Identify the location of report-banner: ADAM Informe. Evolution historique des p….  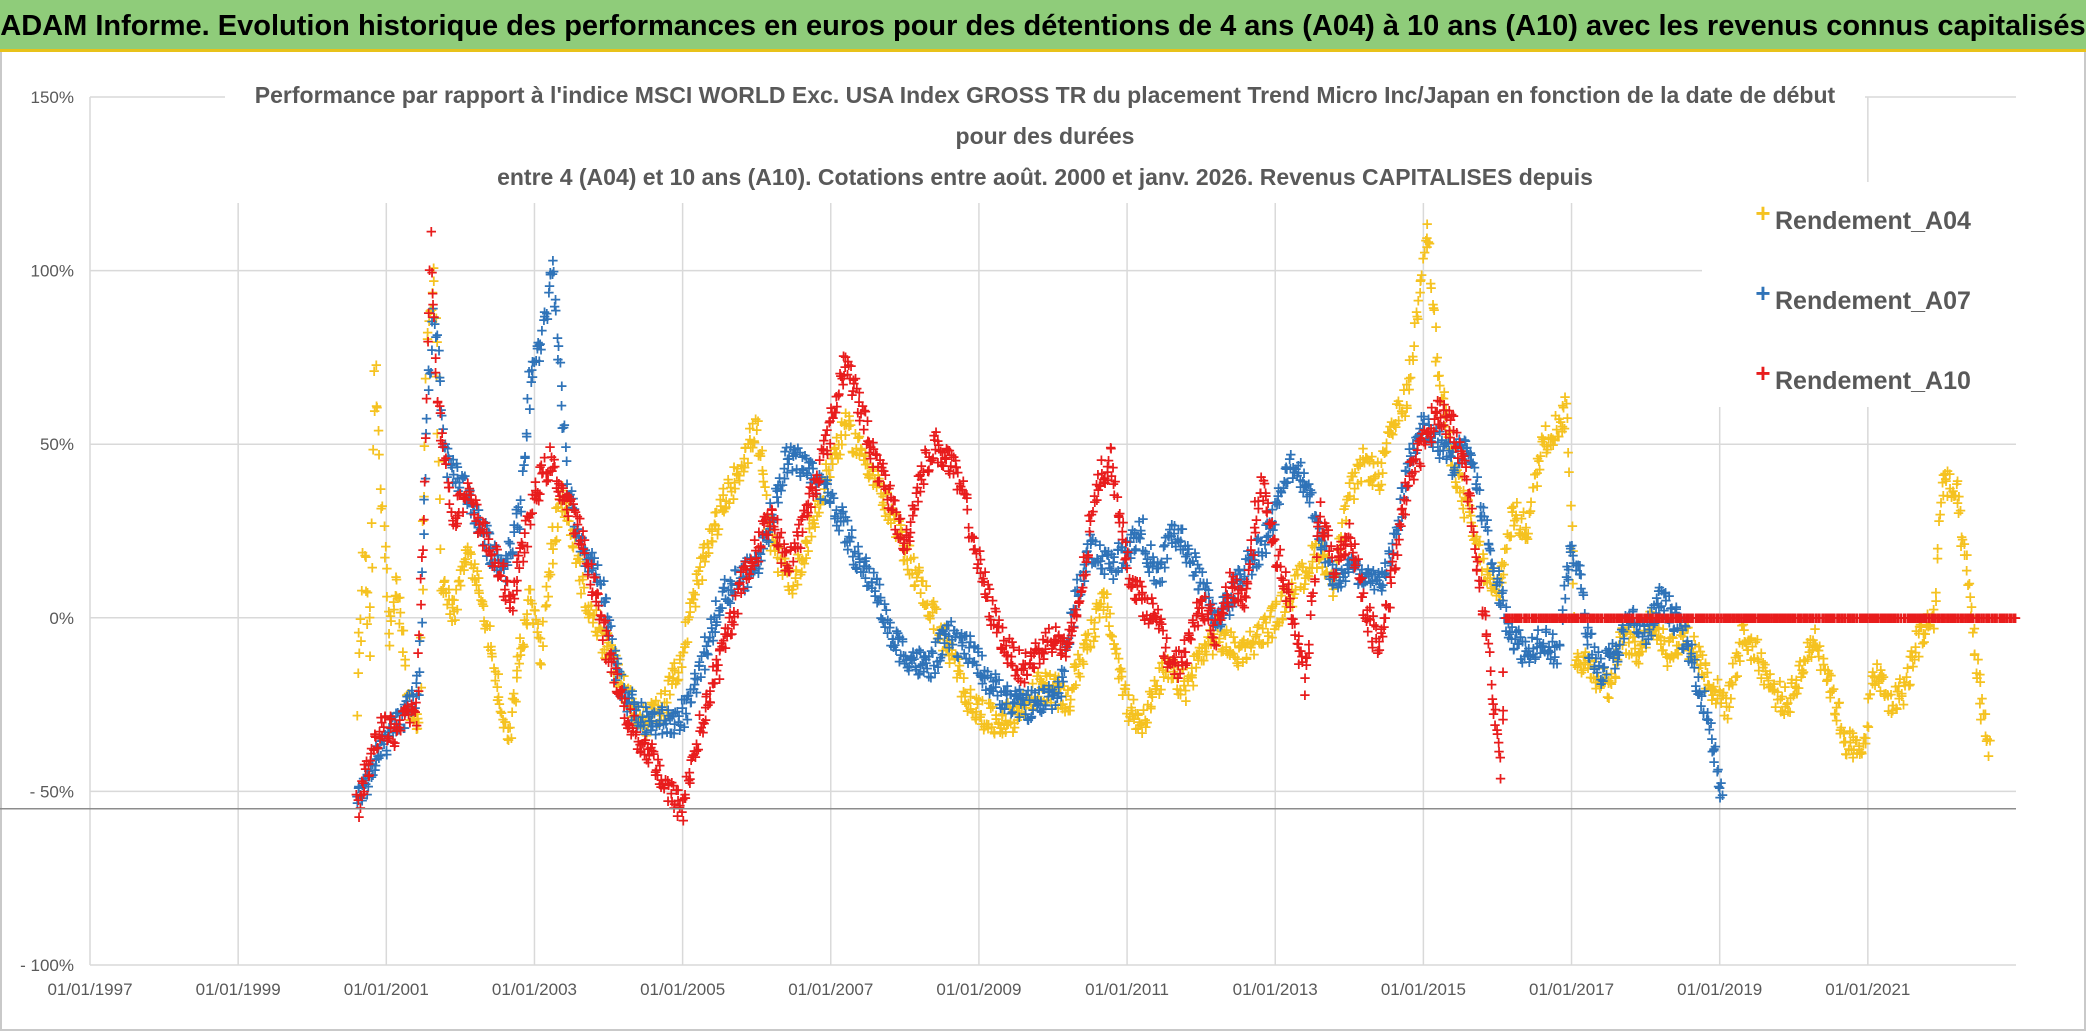
(1043, 26).